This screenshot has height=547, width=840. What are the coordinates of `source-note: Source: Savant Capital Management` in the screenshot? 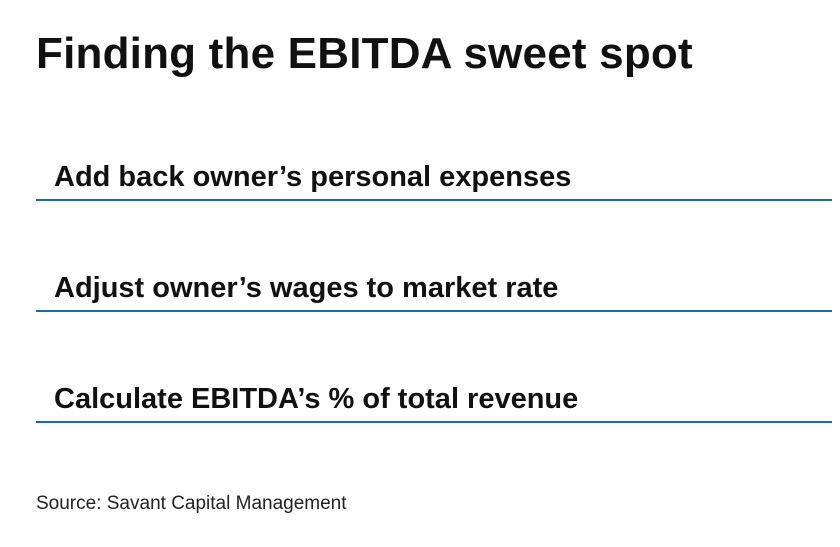 It's located at (191, 503).